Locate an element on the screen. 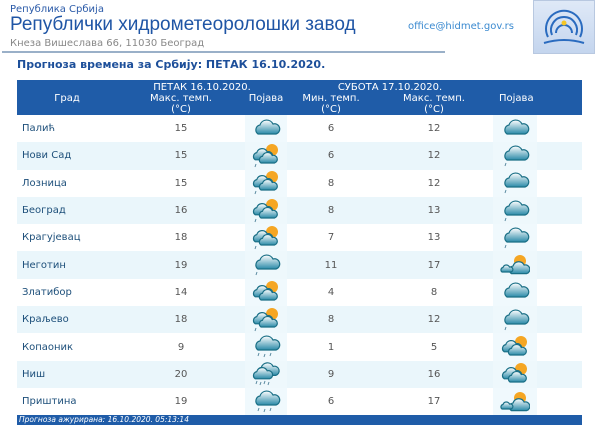 The image size is (600, 428). updated-footer: Прогноза ажурирана: 16.10.2020. 05:13:14 is located at coordinates (299, 420).